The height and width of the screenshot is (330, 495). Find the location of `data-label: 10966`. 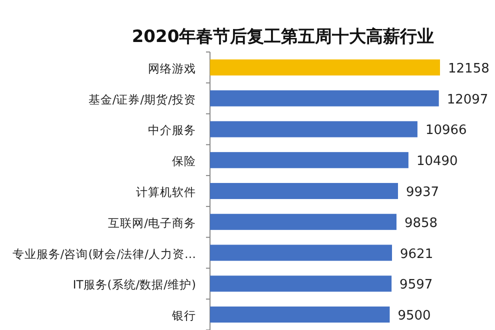

data-label: 10966 is located at coordinates (446, 130).